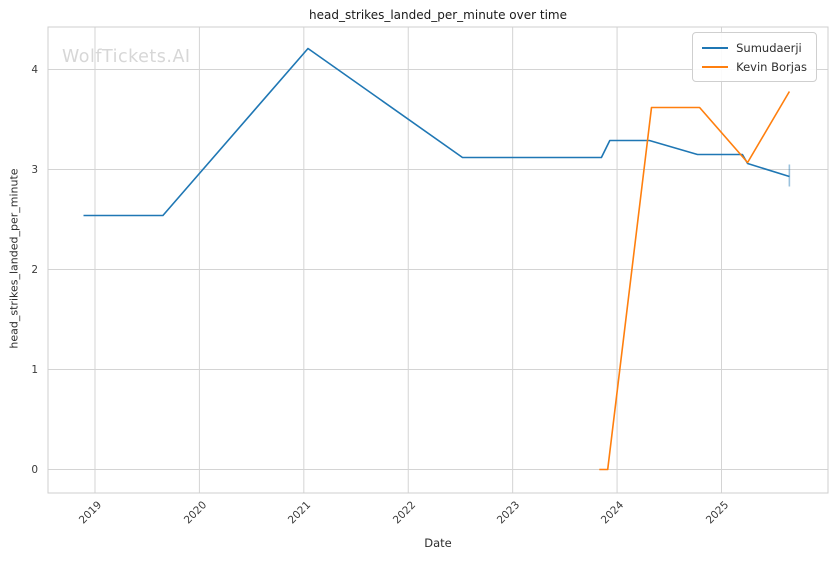  I want to click on legend-line-swatch-blue, so click(715, 47).